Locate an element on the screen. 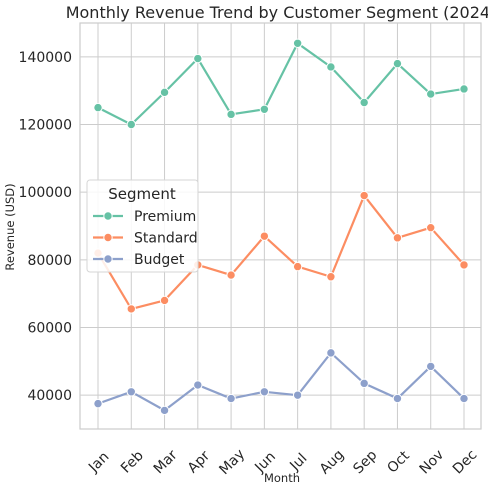  x-tick-label: Nov is located at coordinates (432, 462).